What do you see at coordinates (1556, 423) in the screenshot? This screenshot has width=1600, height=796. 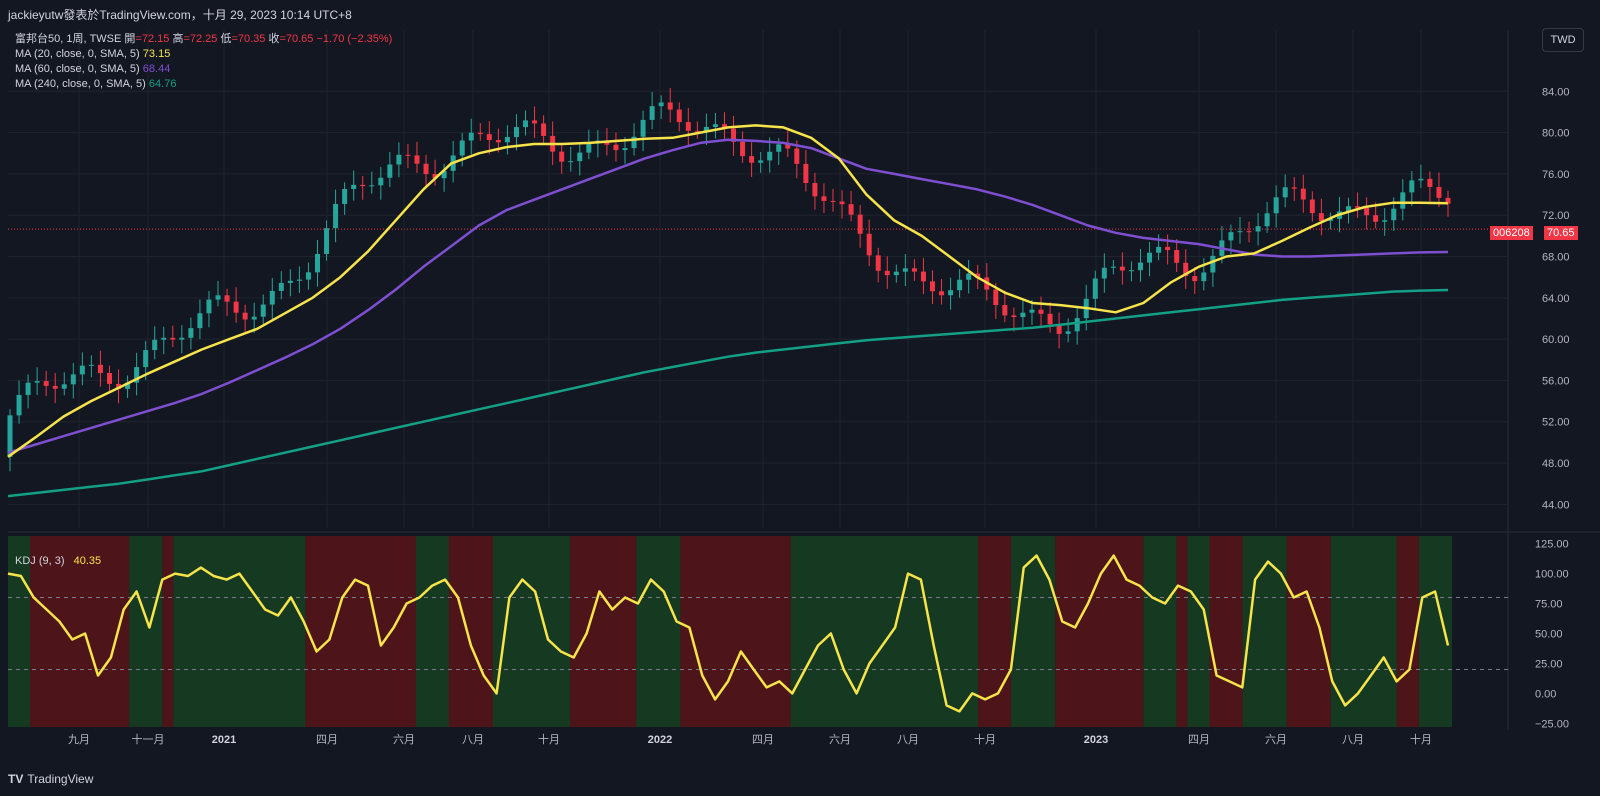 I see `price-tick-label: 52.00` at bounding box center [1556, 423].